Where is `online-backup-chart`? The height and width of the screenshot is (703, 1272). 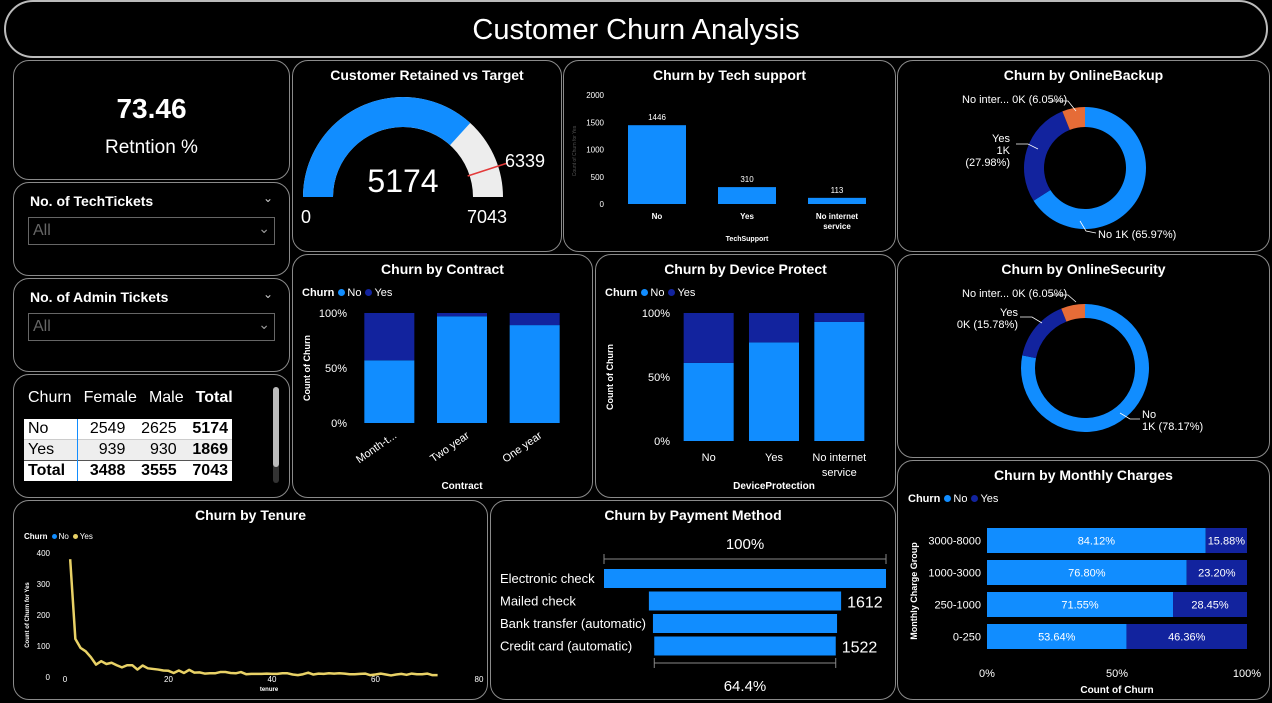
online-backup-chart is located at coordinates (1081, 167).